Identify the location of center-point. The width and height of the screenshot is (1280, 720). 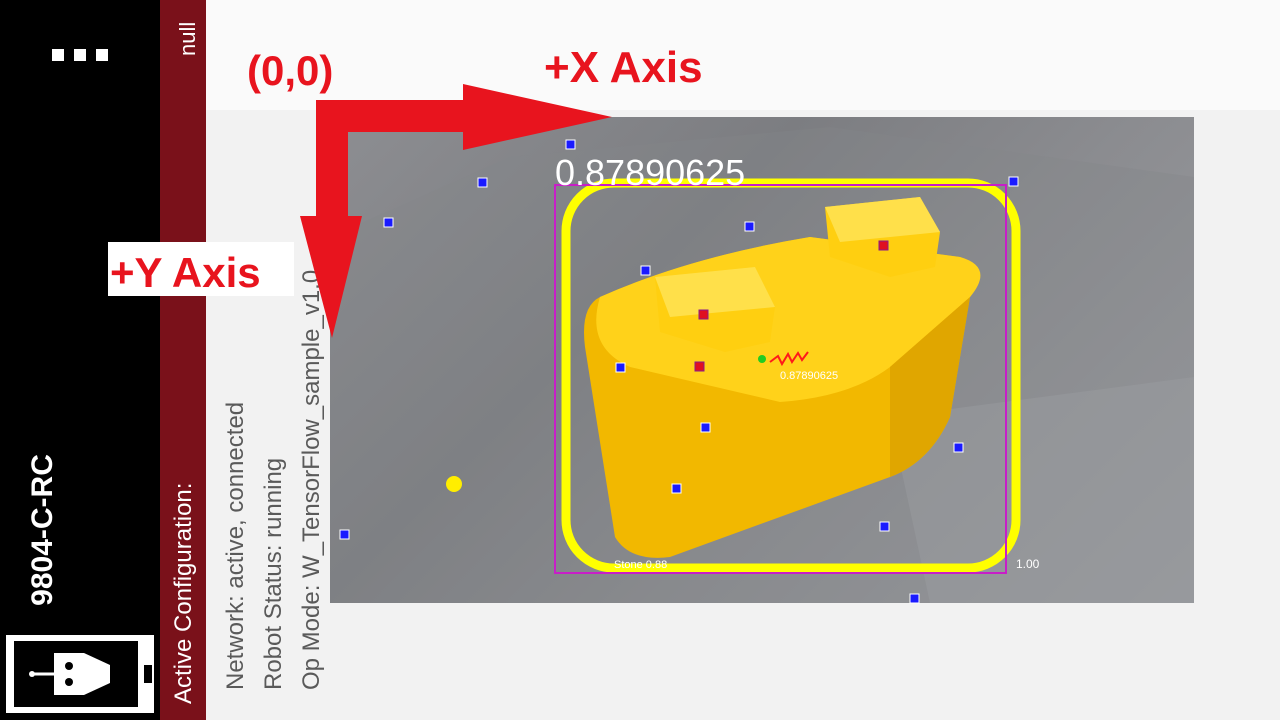
(762, 359).